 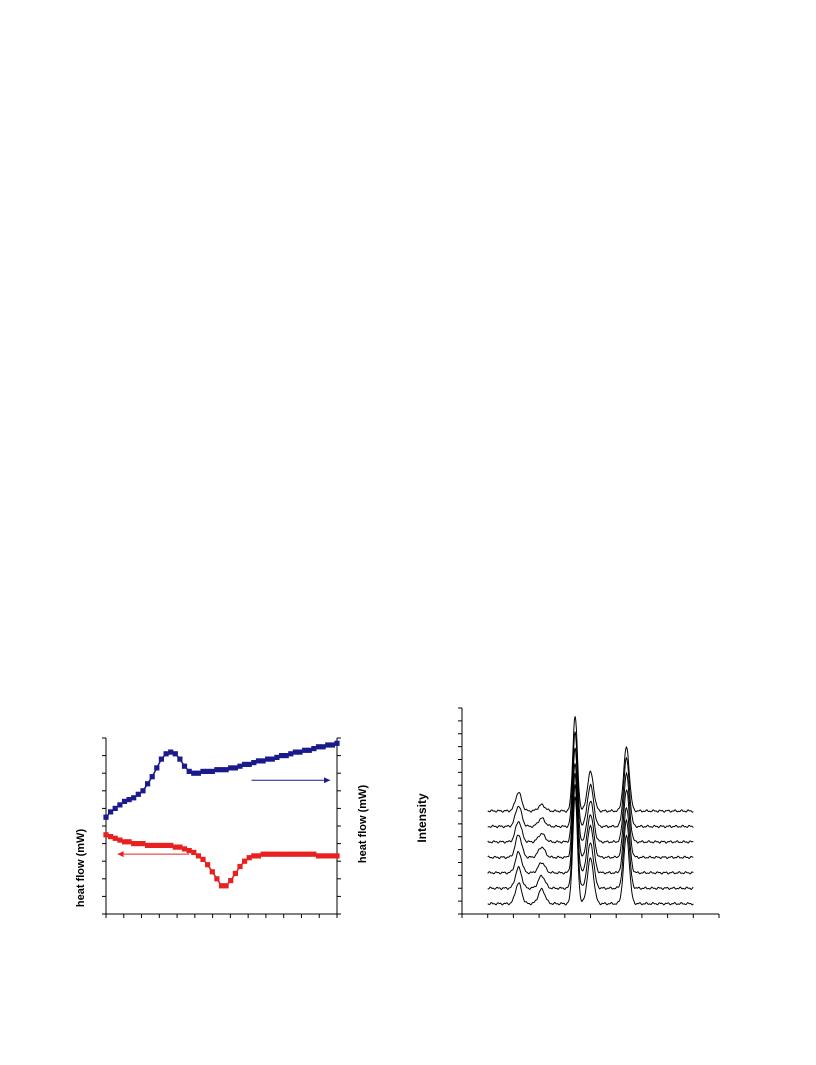 What do you see at coordinates (363, 824) in the screenshot?
I see `dsc-right-ylabel: heat flow (mW)` at bounding box center [363, 824].